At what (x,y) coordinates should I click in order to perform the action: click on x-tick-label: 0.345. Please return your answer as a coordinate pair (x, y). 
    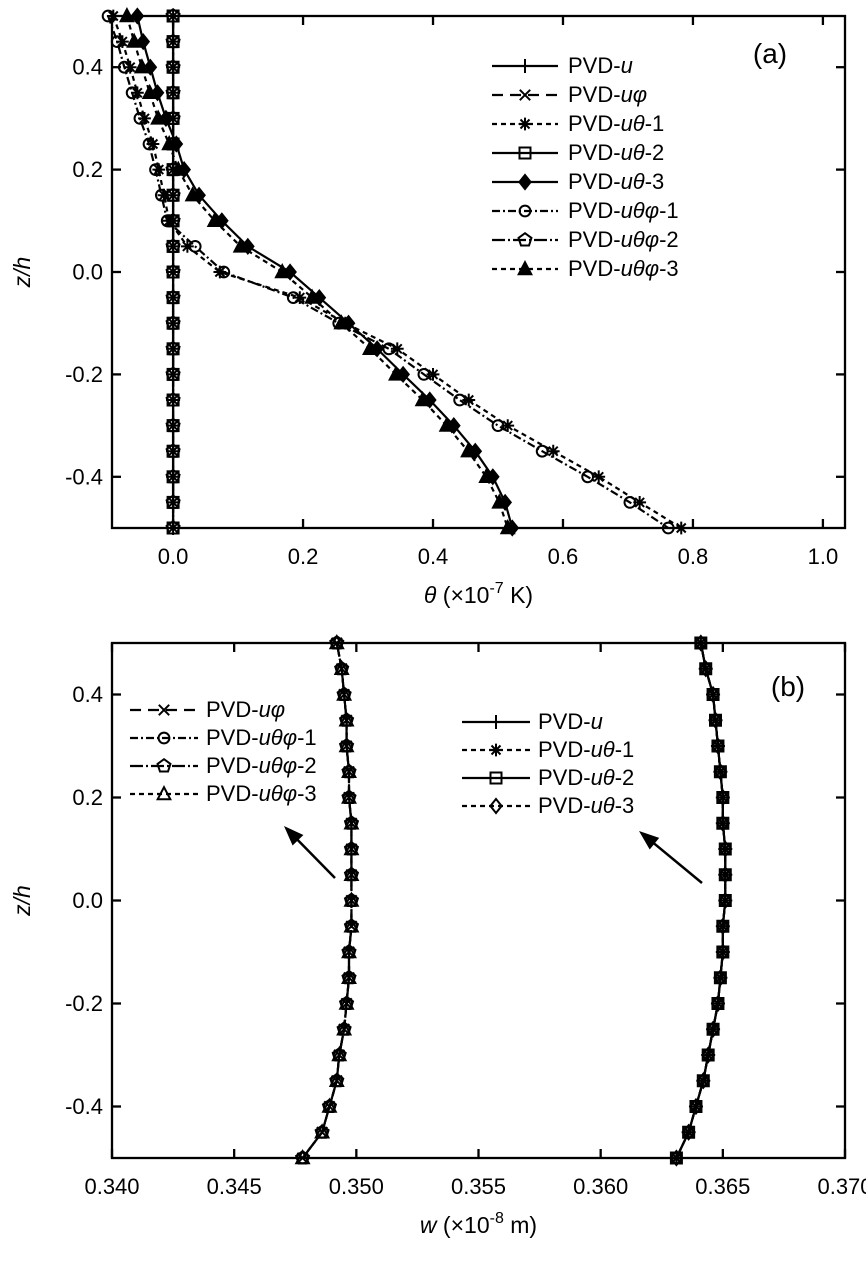
    Looking at the image, I should click on (234, 1186).